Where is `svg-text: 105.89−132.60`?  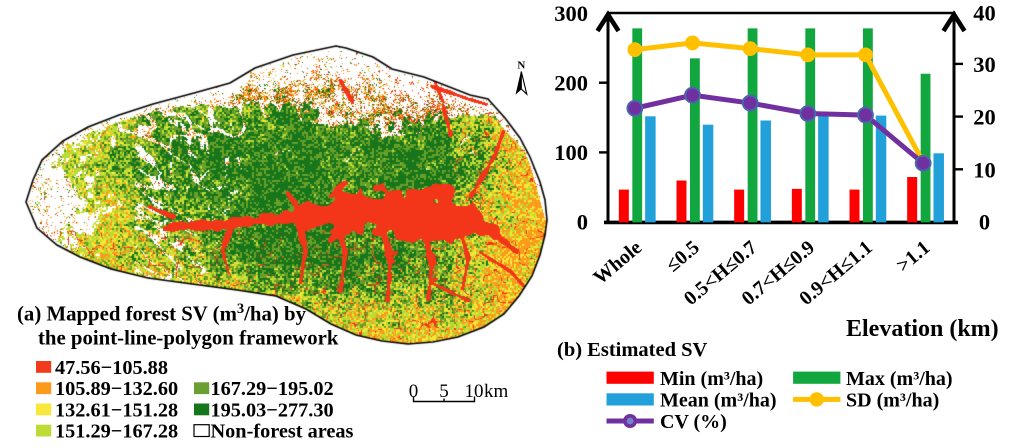 svg-text: 105.89−132.60 is located at coordinates (116, 389).